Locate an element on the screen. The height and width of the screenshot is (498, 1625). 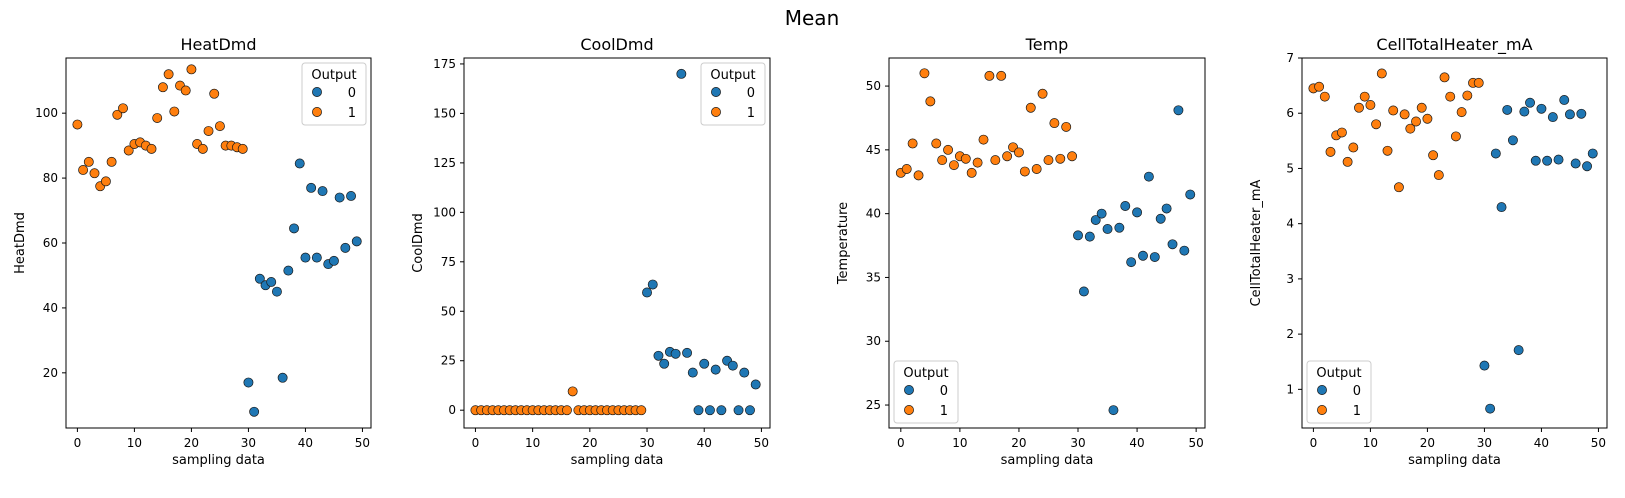
y-tick-label: 35 is located at coordinates (873, 277).